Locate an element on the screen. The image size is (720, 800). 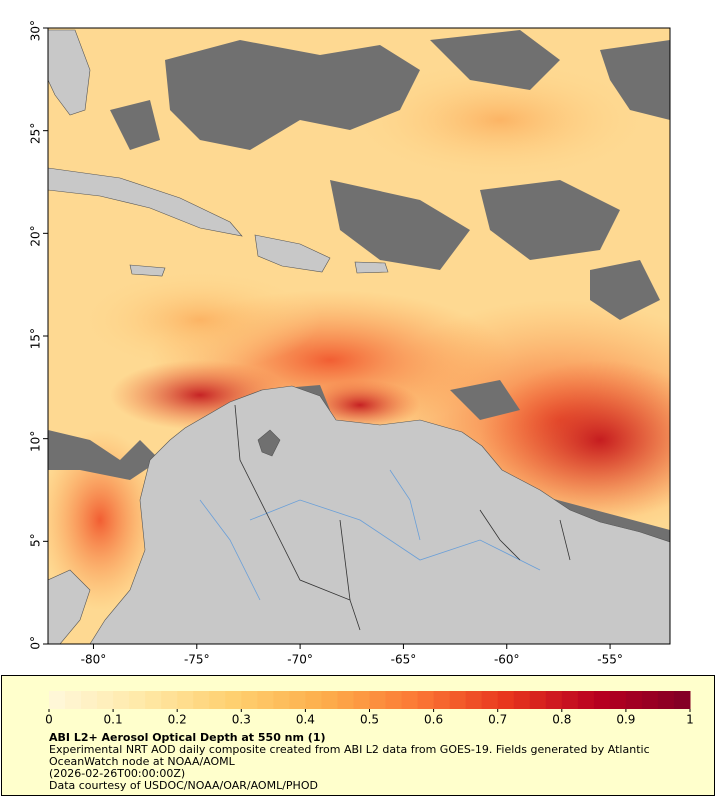
colorbar-tick-label: 0.7 is located at coordinates (497, 720).